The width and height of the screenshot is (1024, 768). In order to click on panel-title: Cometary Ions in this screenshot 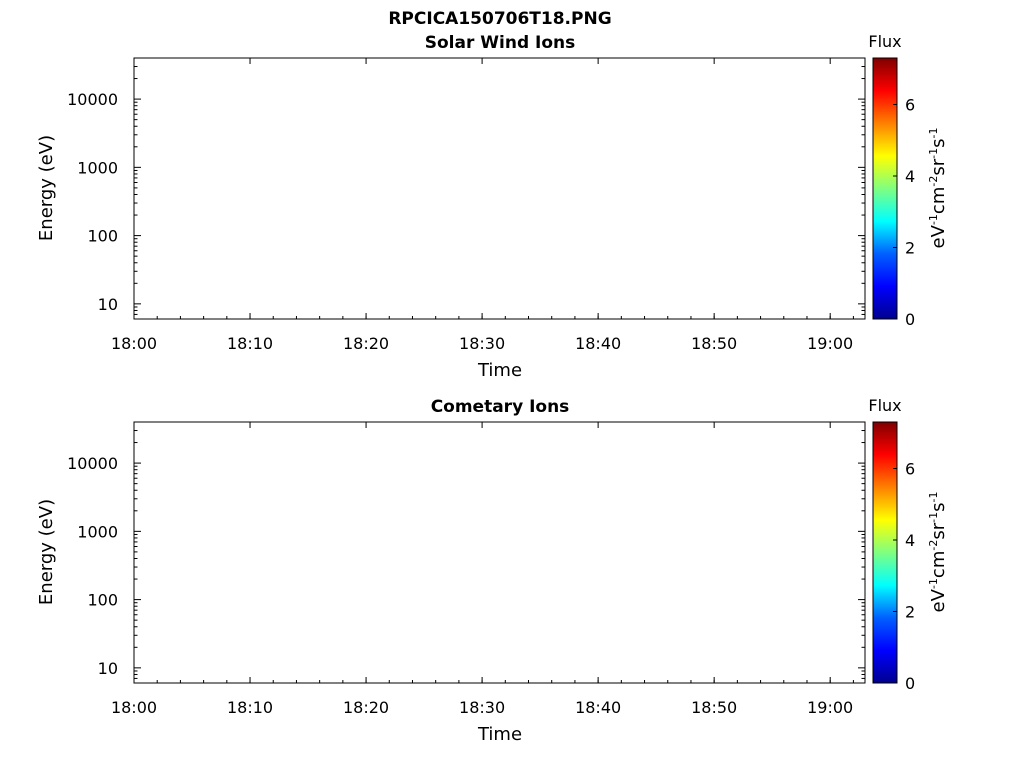, I will do `click(500, 407)`.